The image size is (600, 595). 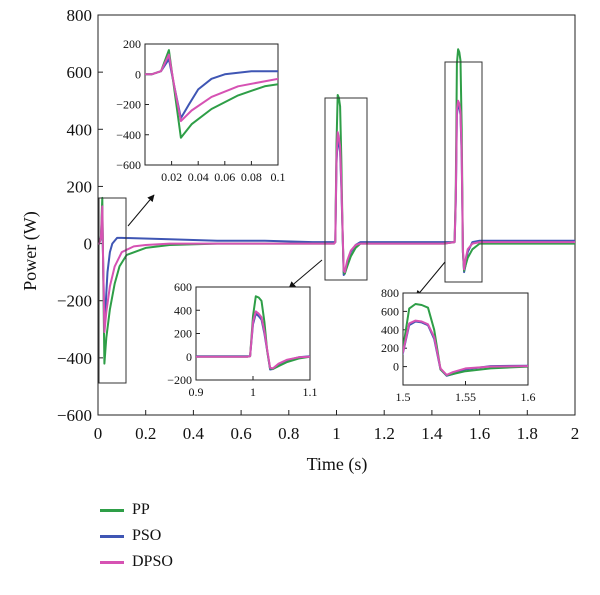 I want to click on inset-3-y-tick-label-2: 400, so click(x=390, y=330).